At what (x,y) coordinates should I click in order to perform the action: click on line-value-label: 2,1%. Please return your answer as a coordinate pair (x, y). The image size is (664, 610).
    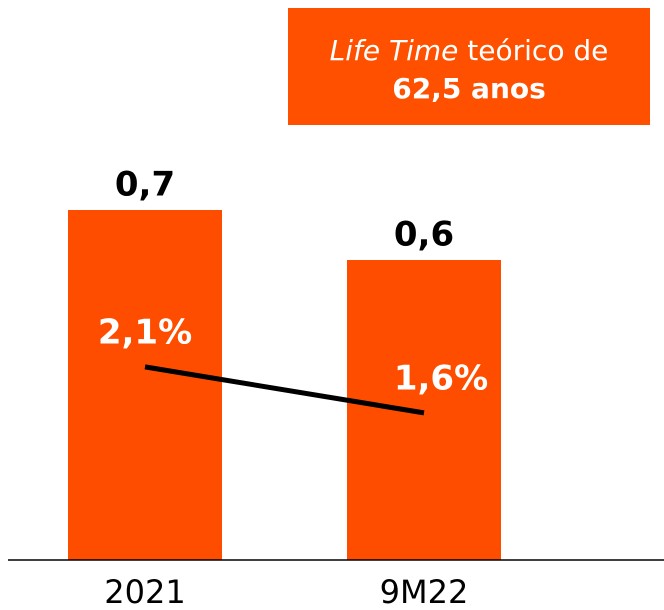
    Looking at the image, I should click on (145, 332).